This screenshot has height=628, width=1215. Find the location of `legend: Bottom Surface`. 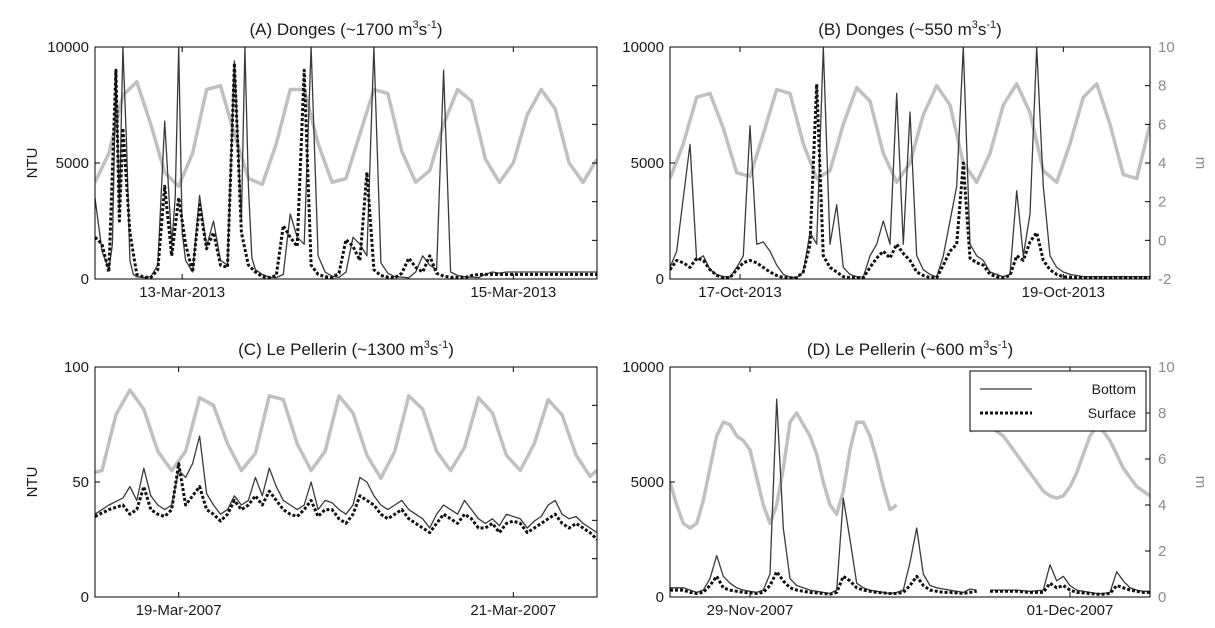

legend: Bottom Surface is located at coordinates (1058, 401).